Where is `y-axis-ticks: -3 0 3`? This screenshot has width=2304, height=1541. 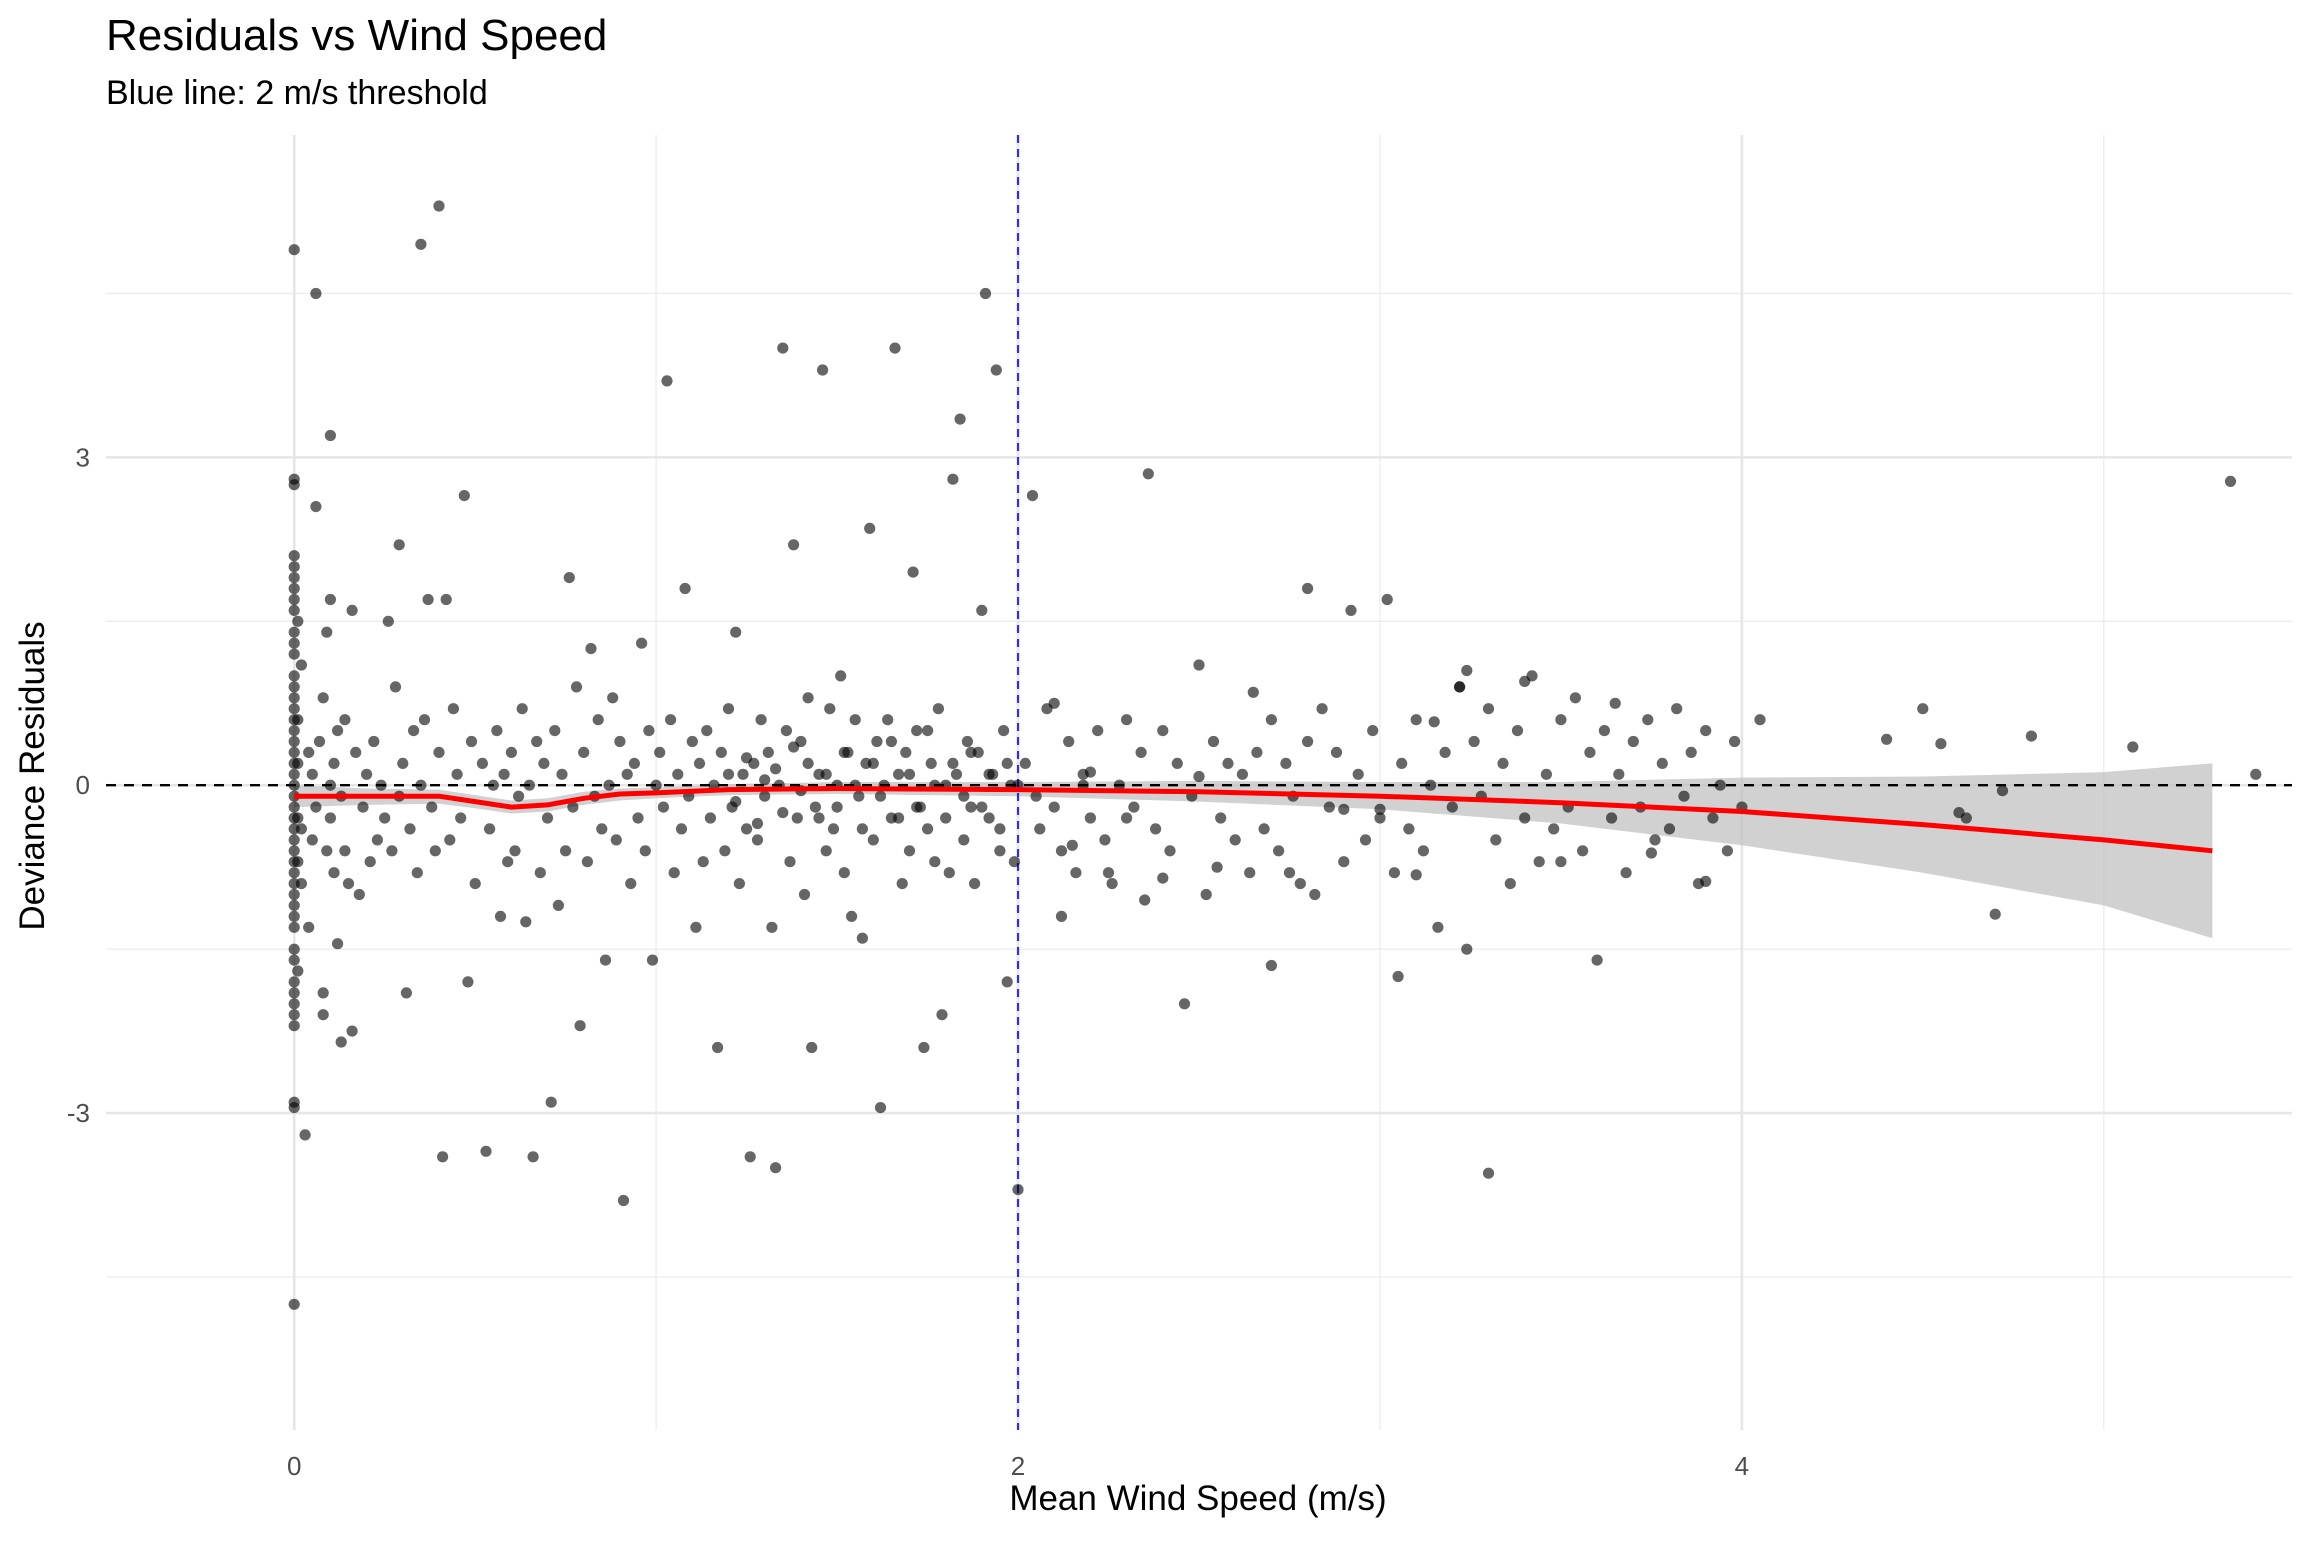 y-axis-ticks: -3 0 3 is located at coordinates (78, 785).